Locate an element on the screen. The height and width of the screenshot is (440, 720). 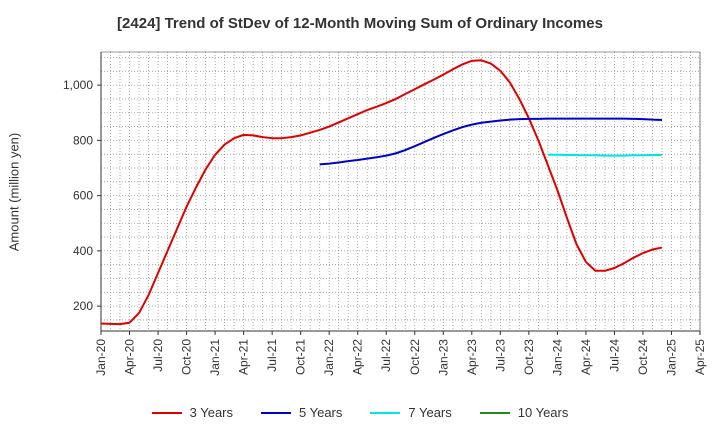
y-tick-label: 1,000 is located at coordinates (78, 85).